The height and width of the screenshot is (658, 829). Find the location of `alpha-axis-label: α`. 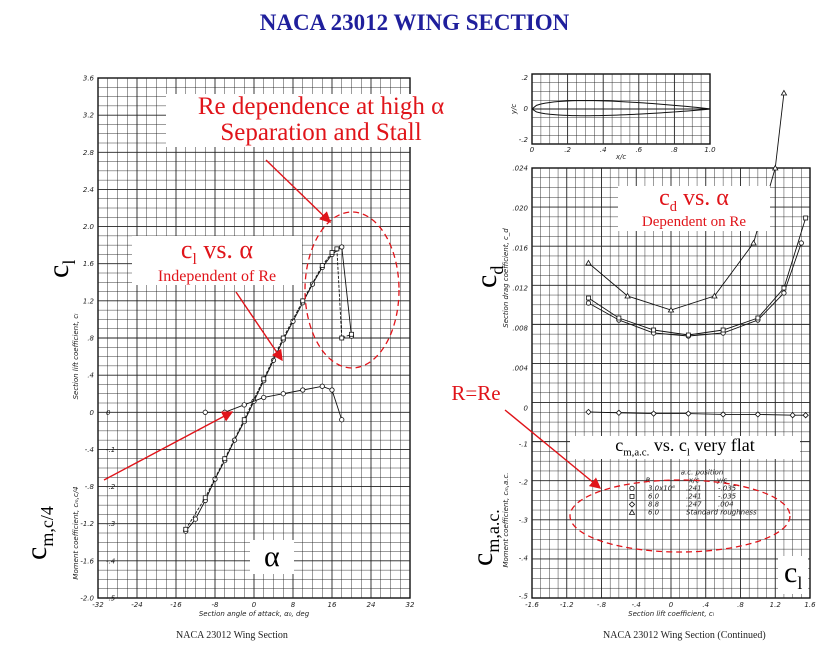

alpha-axis-label: α is located at coordinates (272, 557).